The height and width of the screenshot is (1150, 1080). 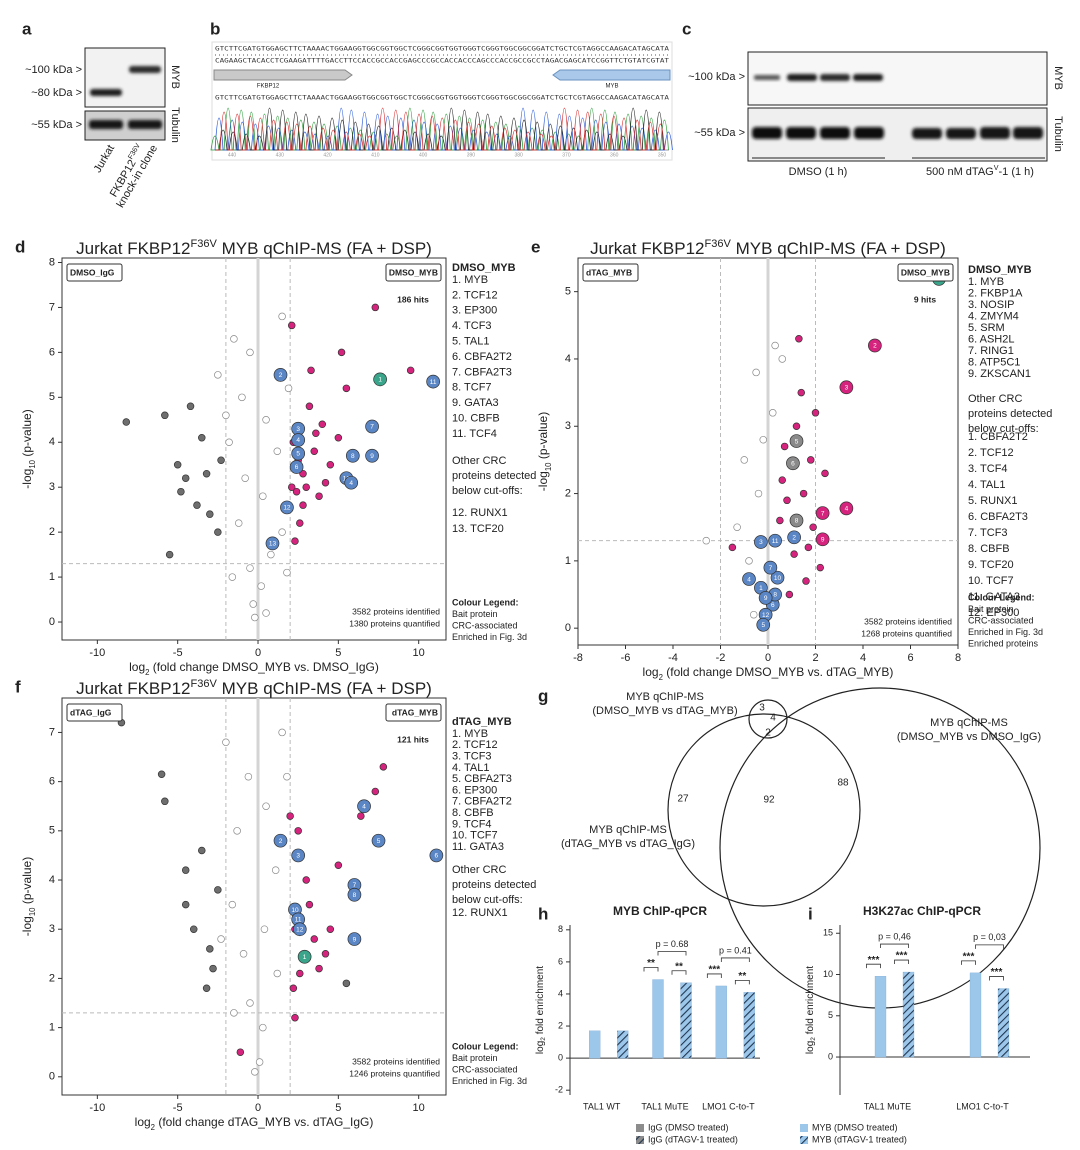 What do you see at coordinates (640, 1128) in the screenshot?
I see `legend-swatch` at bounding box center [640, 1128].